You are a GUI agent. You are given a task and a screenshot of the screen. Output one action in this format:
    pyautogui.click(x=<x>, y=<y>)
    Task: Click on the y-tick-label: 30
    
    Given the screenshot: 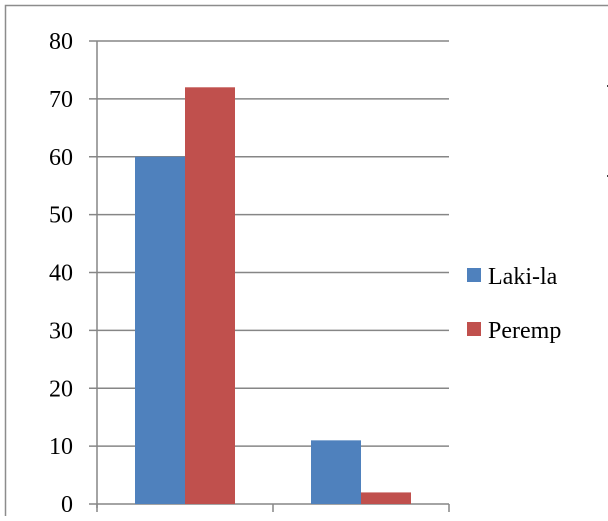 What is the action you would take?
    pyautogui.click(x=61, y=331)
    